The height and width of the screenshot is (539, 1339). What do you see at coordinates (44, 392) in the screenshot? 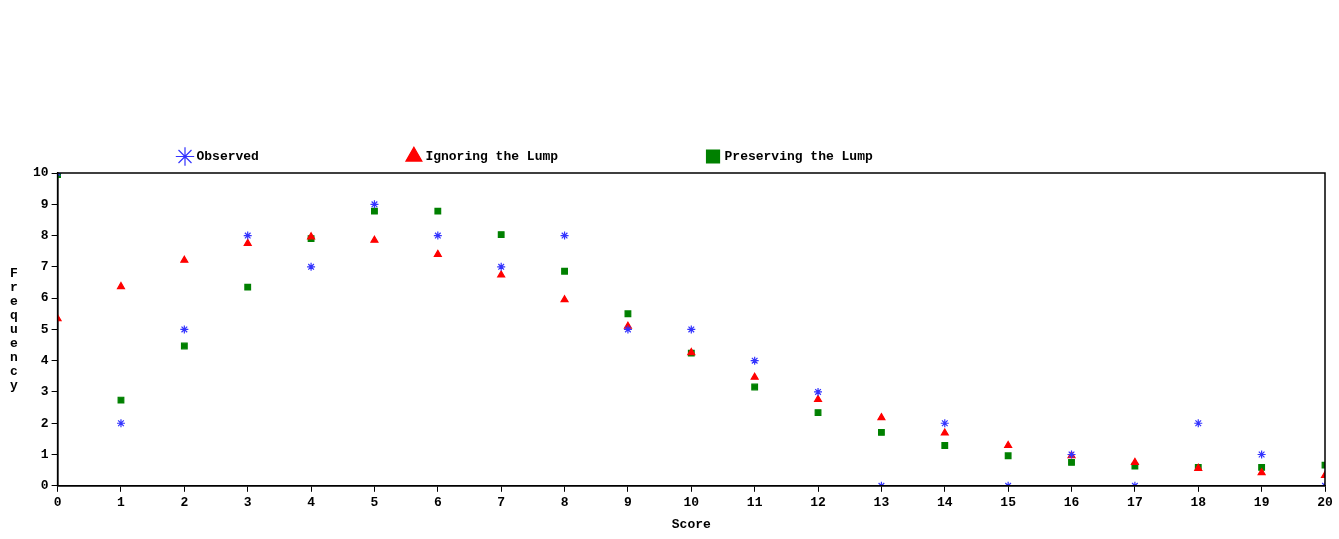
I see `y-tick-label: 3` at bounding box center [44, 392].